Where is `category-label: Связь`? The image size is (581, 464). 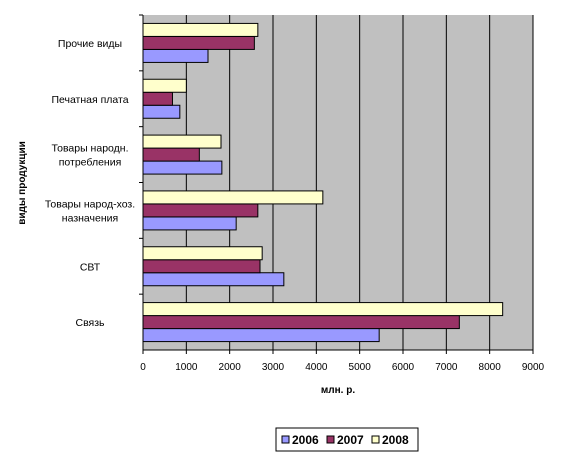
category-label: Связь is located at coordinates (90, 323).